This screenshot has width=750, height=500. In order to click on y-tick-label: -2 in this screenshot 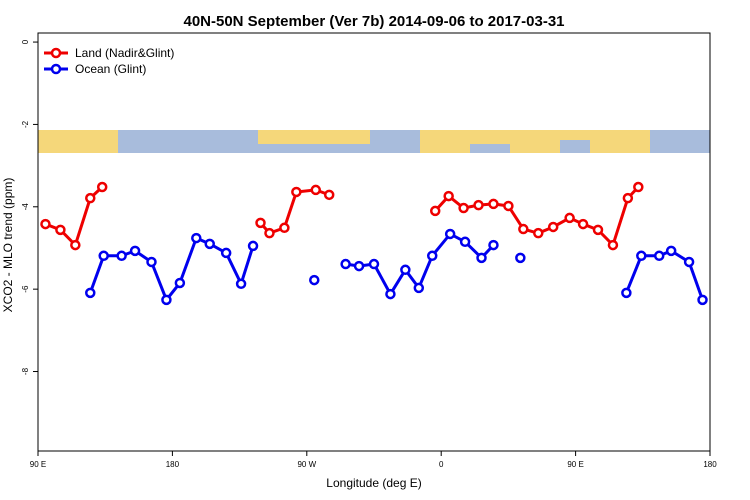, I will do `click(25, 124)`.